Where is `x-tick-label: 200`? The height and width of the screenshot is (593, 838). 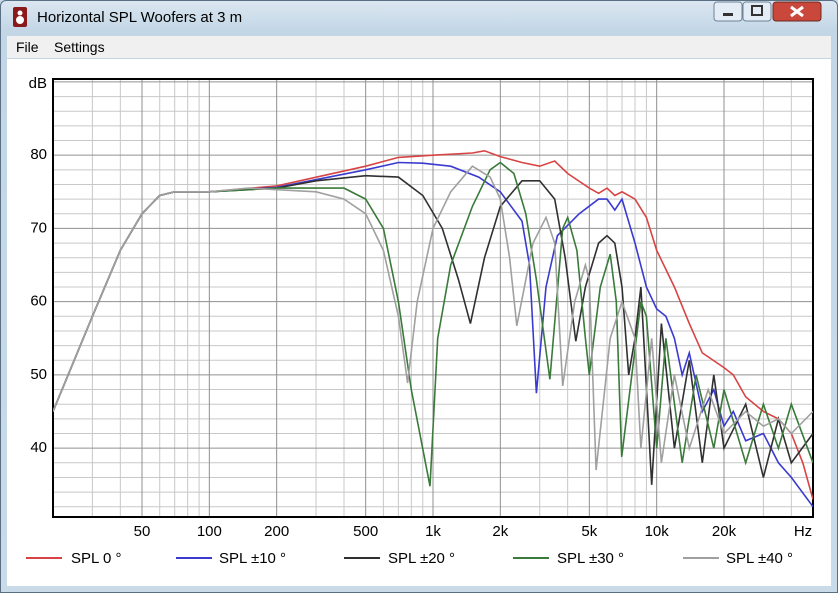 x-tick-label: 200 is located at coordinates (276, 531).